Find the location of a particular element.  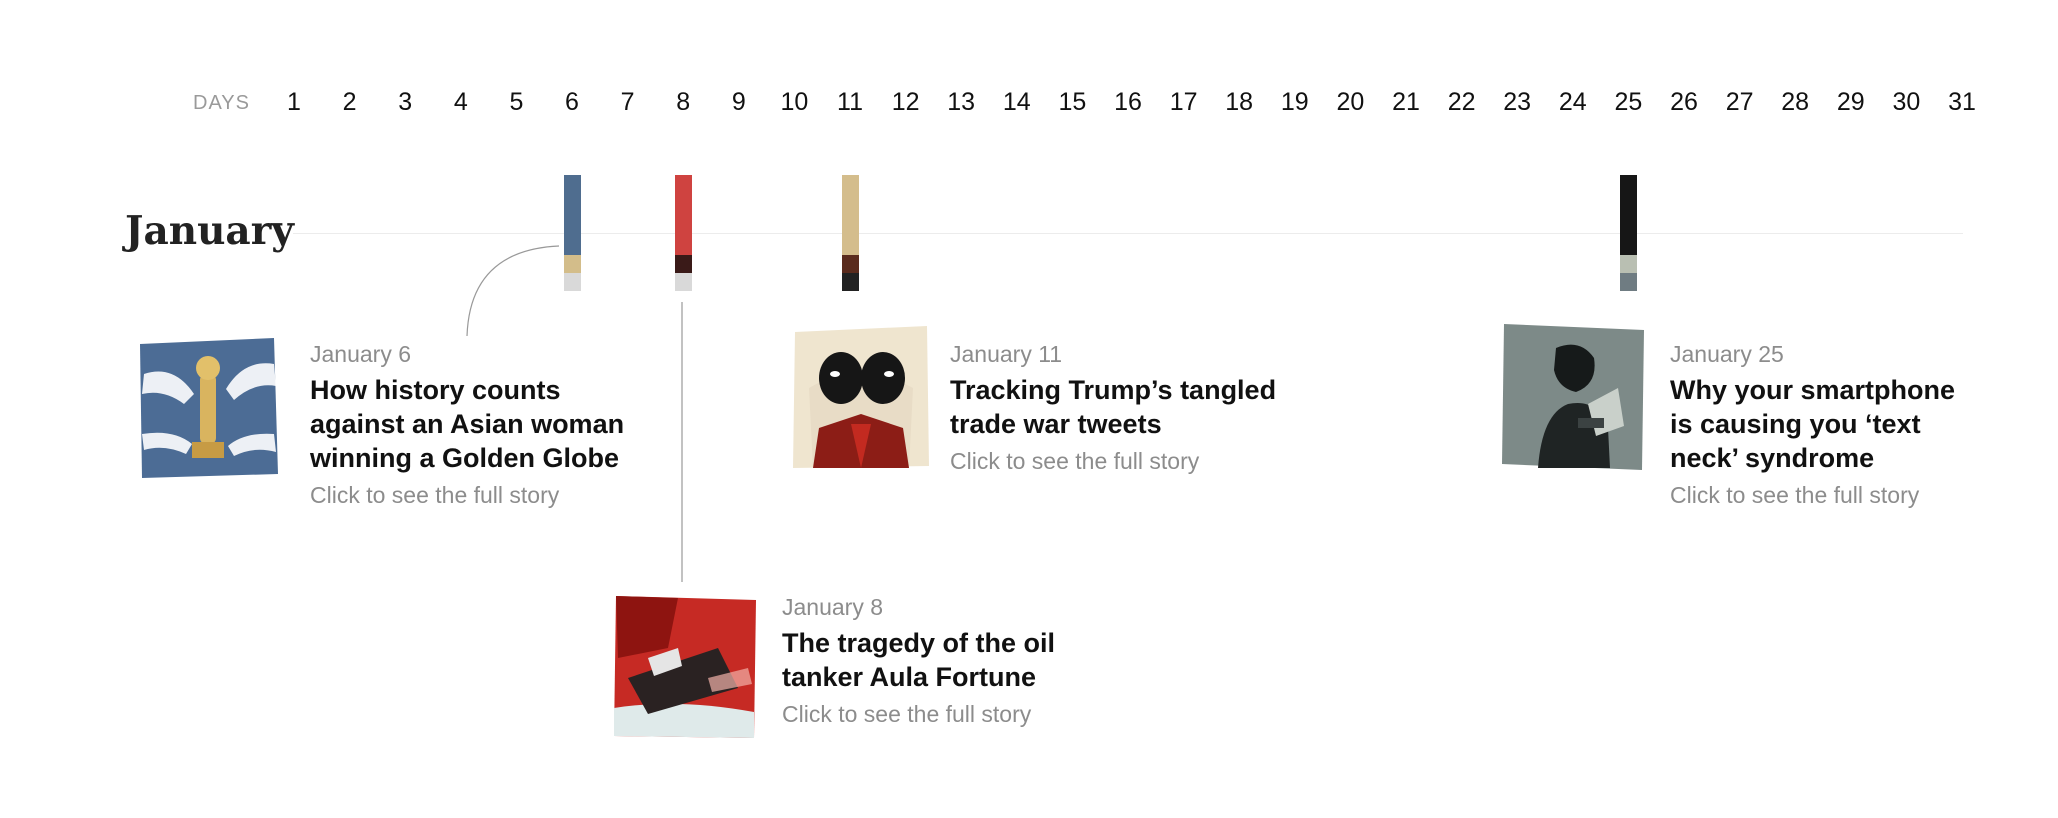

story-thumbnail-jan6 is located at coordinates (208, 408).